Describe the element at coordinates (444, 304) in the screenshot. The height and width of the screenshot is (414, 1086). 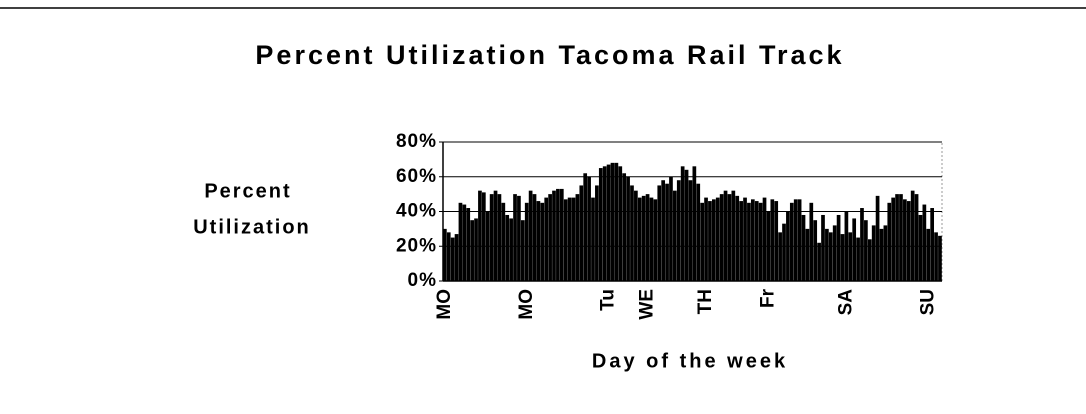
I see `x-tick-label: MO` at that location.